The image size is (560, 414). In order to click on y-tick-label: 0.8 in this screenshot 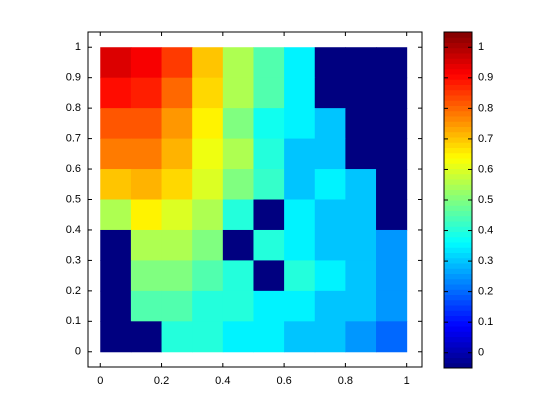, I will do `click(73, 108)`.